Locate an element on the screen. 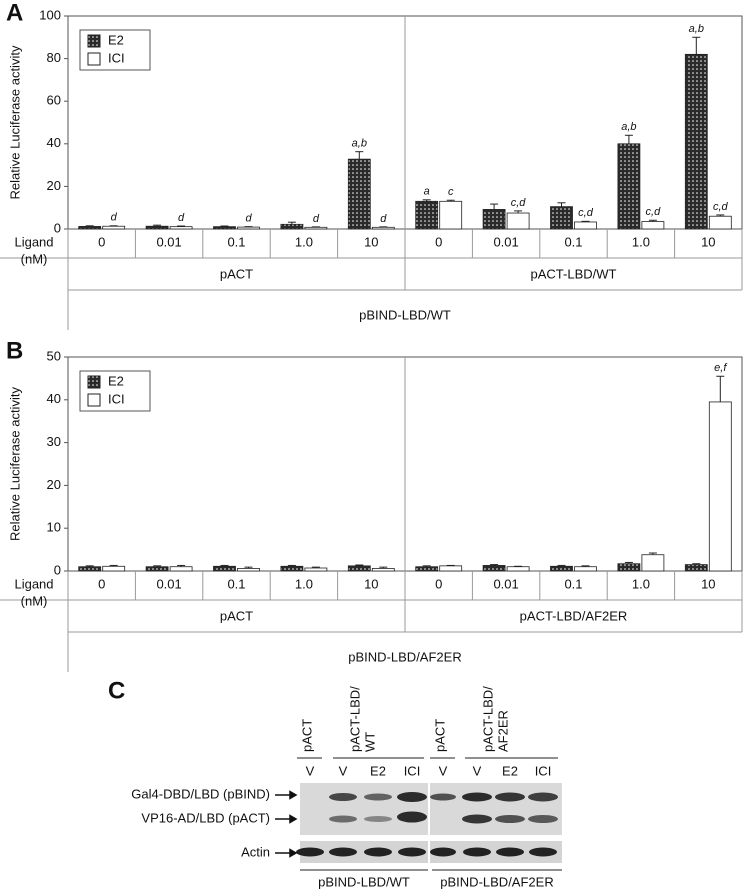  y-tick-label: 20 is located at coordinates (54, 185).